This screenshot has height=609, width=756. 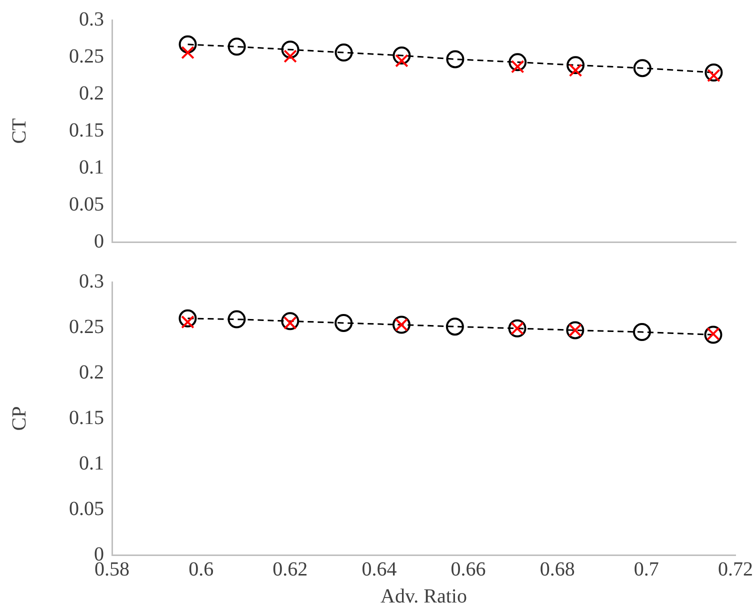 What do you see at coordinates (735, 569) in the screenshot?
I see `x-tick-label: 0.72` at bounding box center [735, 569].